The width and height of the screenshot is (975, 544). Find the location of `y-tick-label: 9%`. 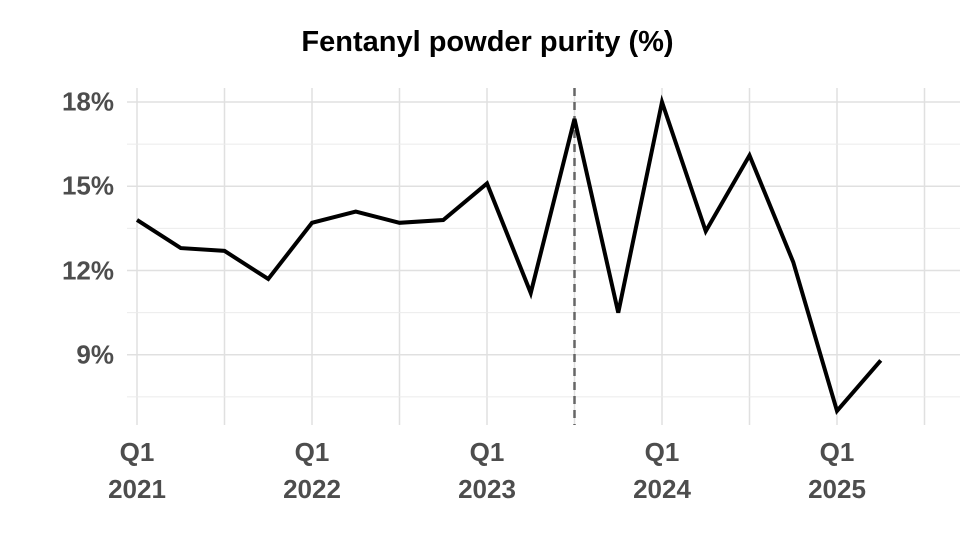

y-tick-label: 9% is located at coordinates (95, 354).